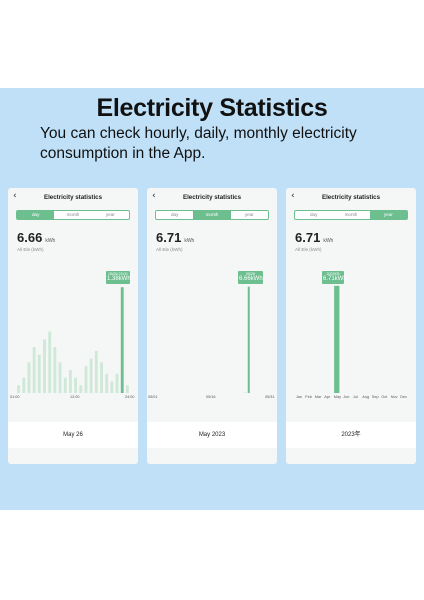  What do you see at coordinates (404, 397) in the screenshot?
I see `x-axis-label: Dec` at bounding box center [404, 397].